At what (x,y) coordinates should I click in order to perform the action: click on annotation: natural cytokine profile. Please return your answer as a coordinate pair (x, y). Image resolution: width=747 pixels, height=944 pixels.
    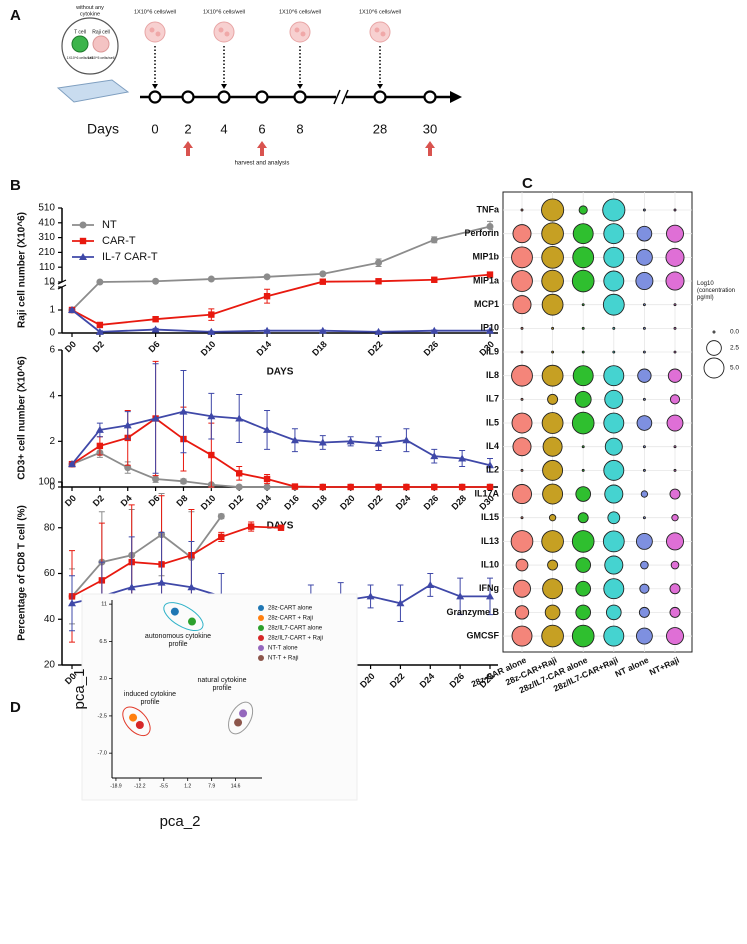
    Looking at the image, I should click on (221, 684).